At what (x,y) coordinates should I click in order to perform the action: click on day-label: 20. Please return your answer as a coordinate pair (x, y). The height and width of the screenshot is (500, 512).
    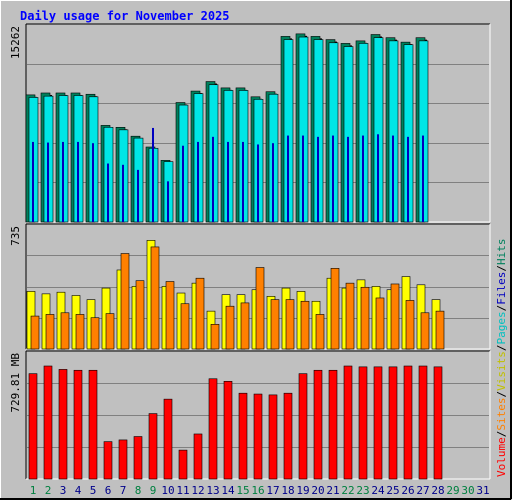
    Looking at the image, I should click on (317, 490).